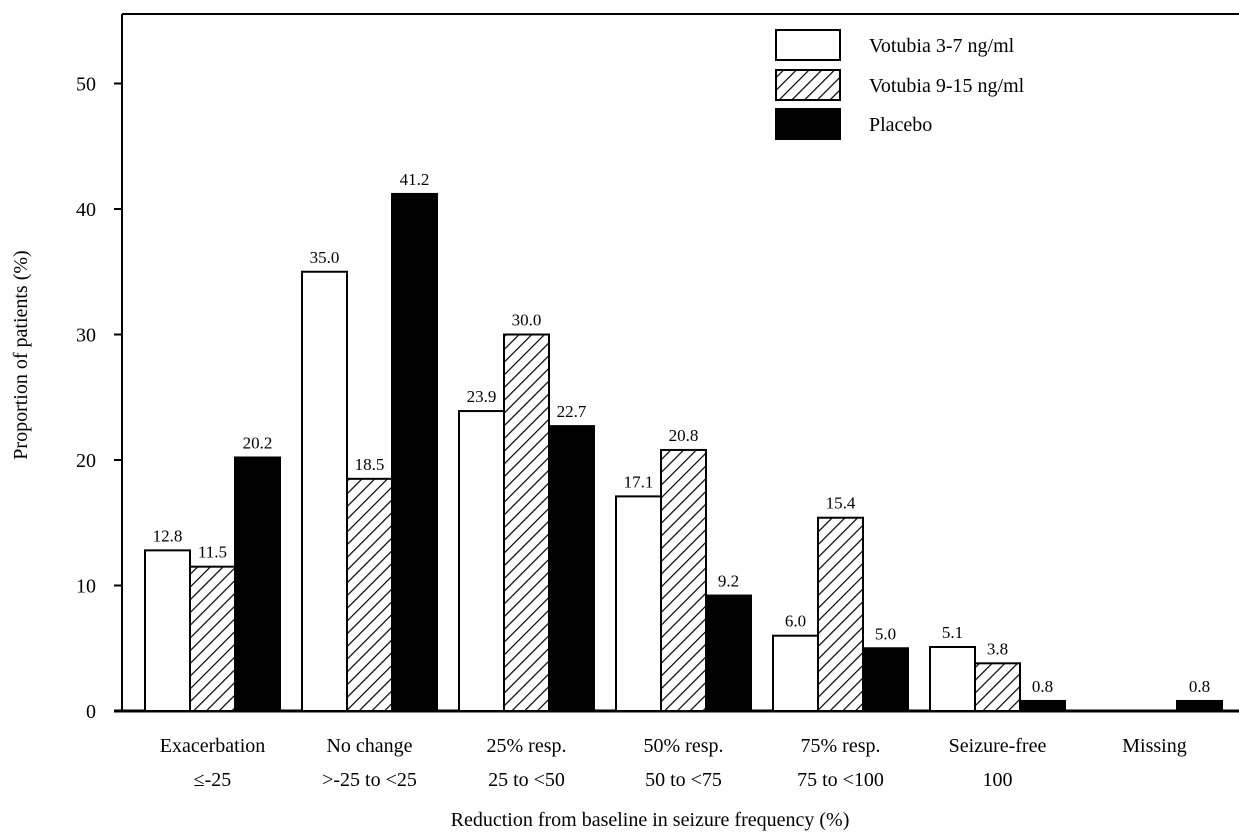  Describe the element at coordinates (728, 581) in the screenshot. I see `bar-value-label: 9.2` at that location.